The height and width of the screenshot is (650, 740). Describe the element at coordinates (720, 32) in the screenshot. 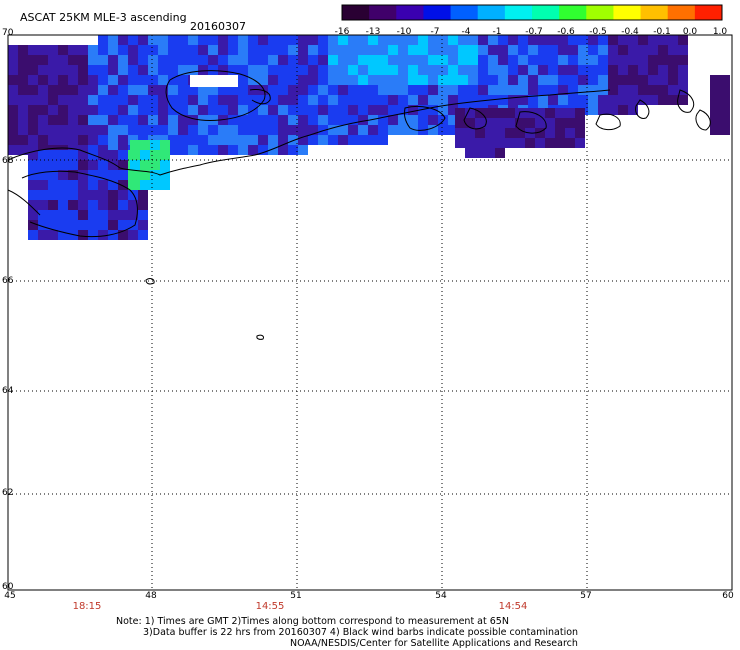

I see `colorbar-tick: 1.0` at that location.